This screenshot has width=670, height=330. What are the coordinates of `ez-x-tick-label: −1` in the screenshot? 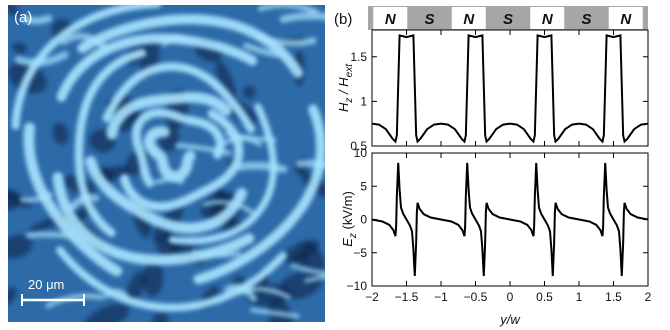 It's located at (441, 297).